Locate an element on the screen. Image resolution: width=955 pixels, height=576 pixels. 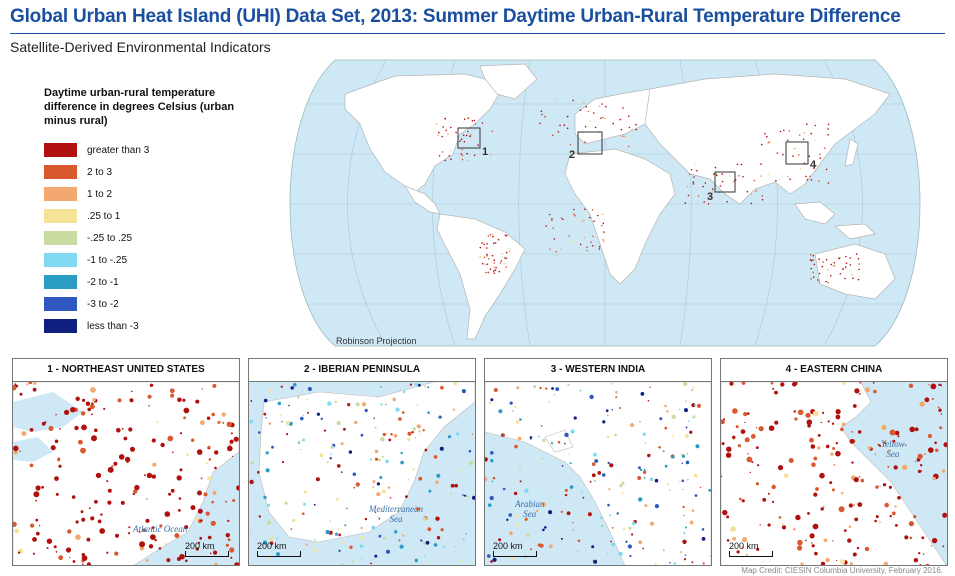
greenland is located at coordinates (508, 81).